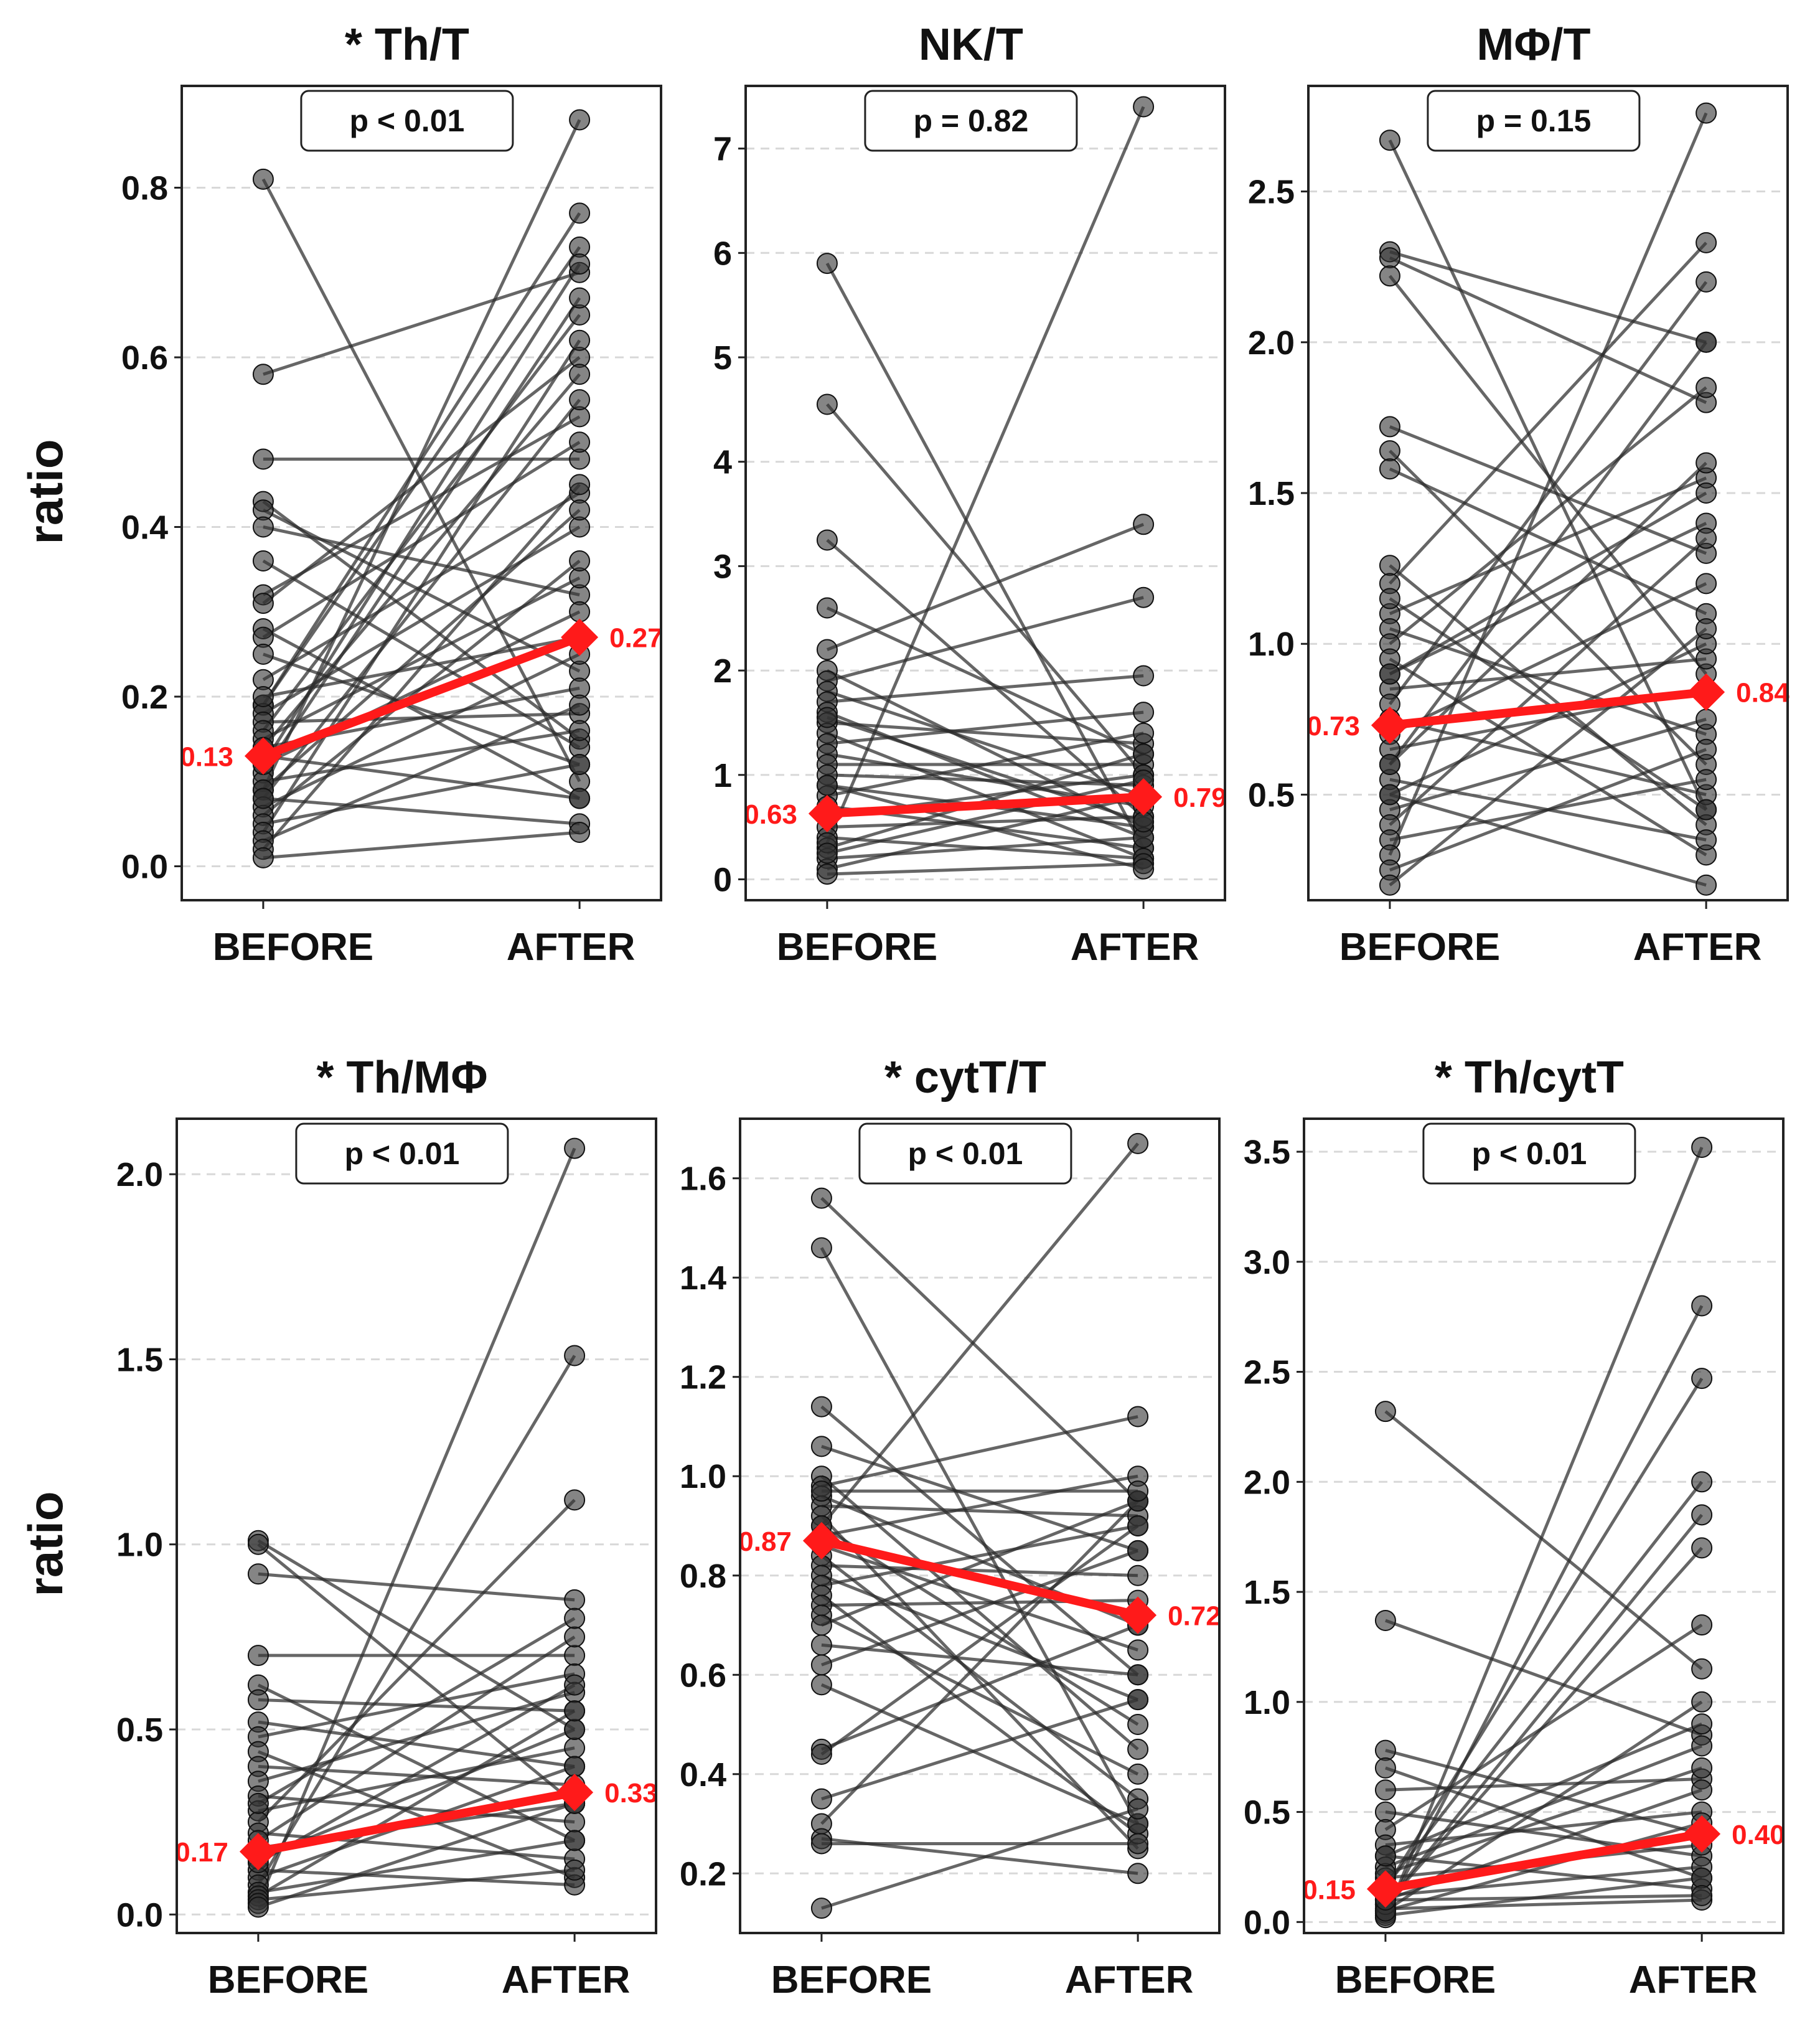 The height and width of the screenshot is (2032, 1820). Describe the element at coordinates (722, 671) in the screenshot. I see `y-tick-label: 2` at that location.